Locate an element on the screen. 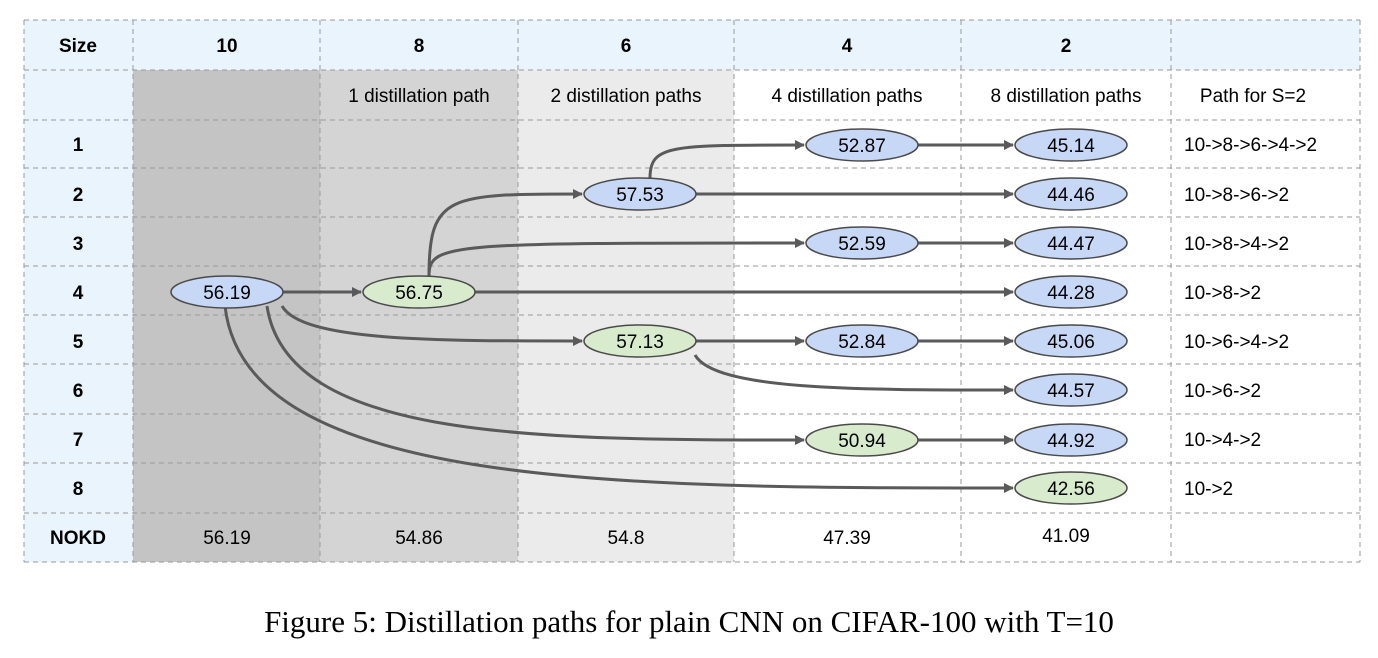 This screenshot has height=658, width=1378. model-node: 52.84 is located at coordinates (862, 341).